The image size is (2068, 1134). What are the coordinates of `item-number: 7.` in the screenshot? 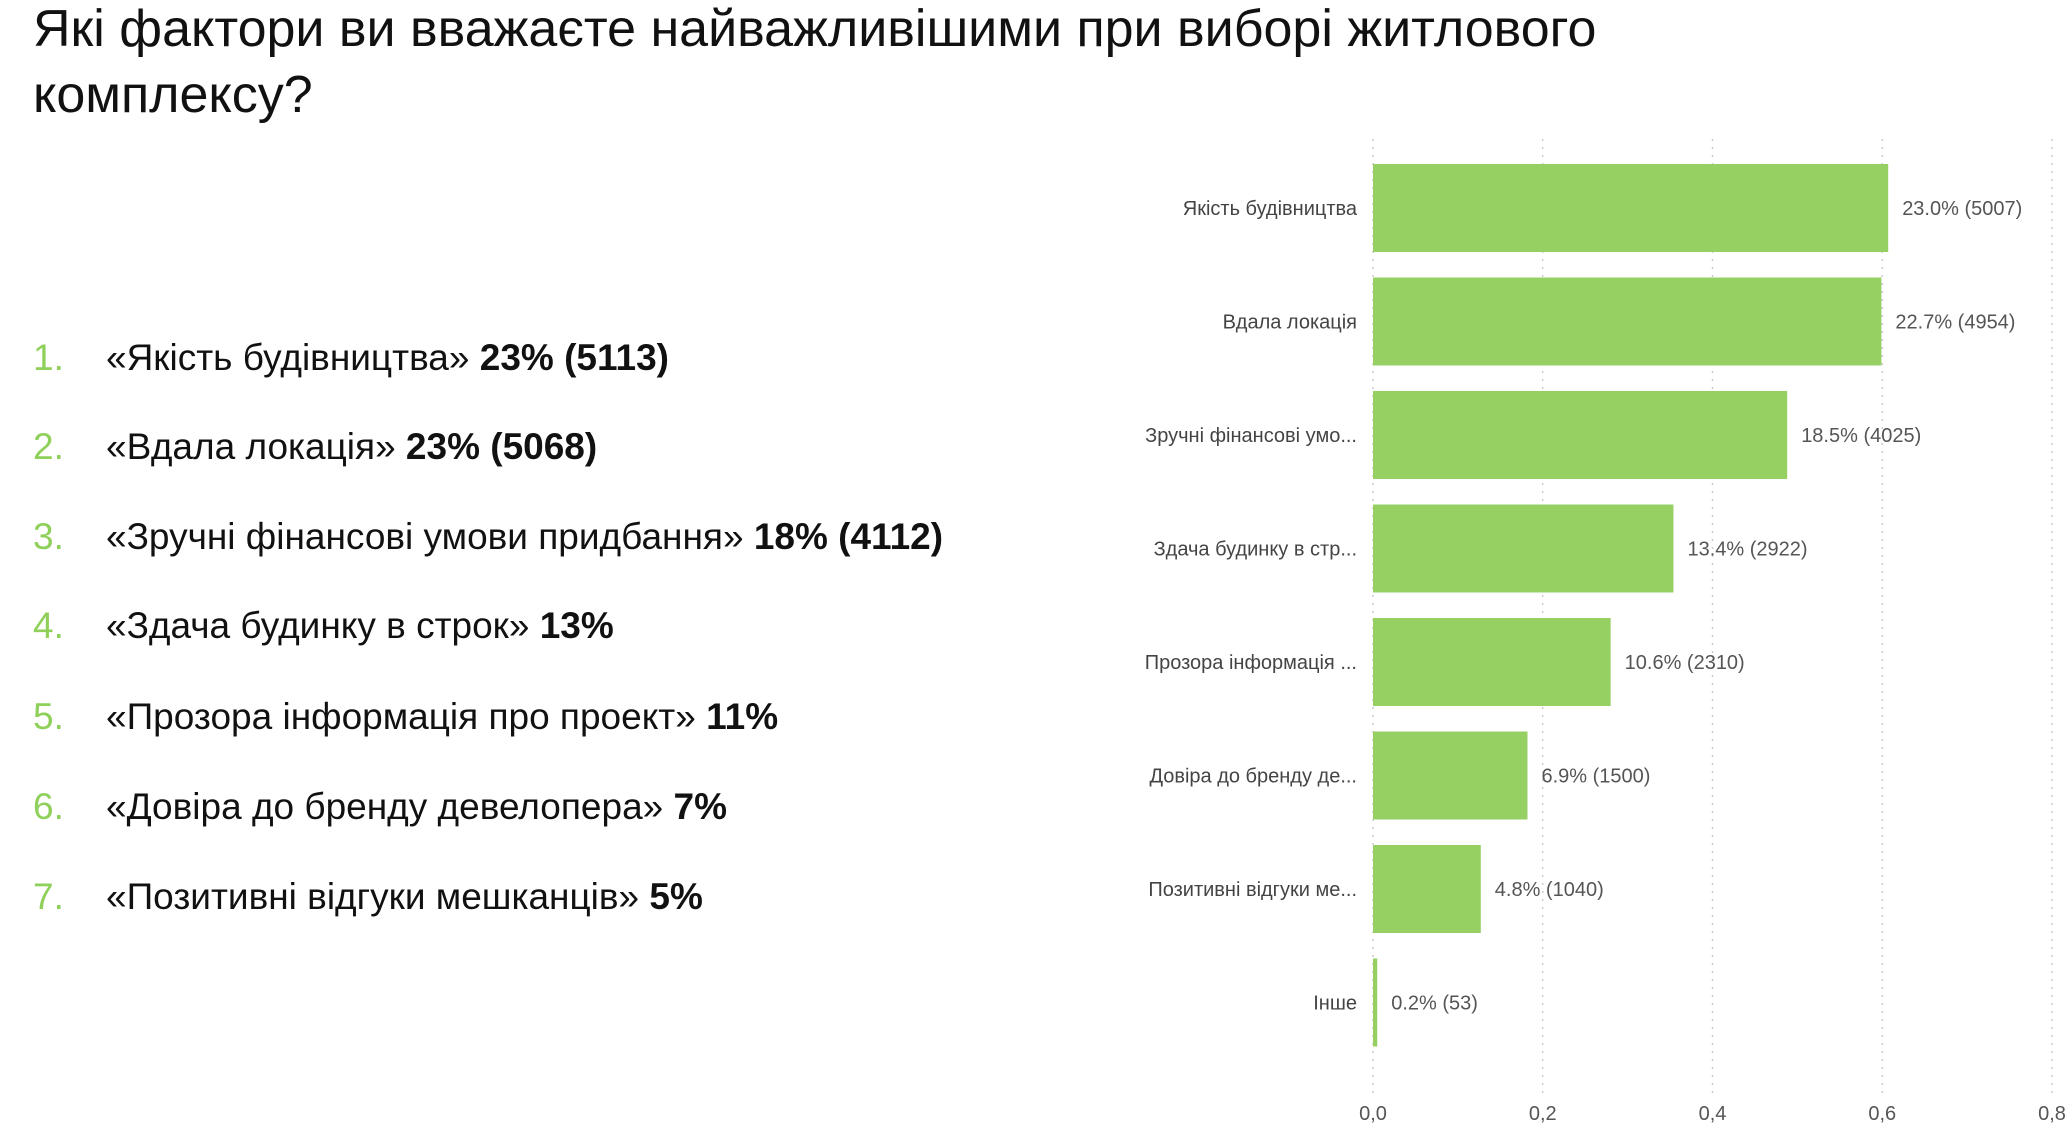 It's located at (48, 896).